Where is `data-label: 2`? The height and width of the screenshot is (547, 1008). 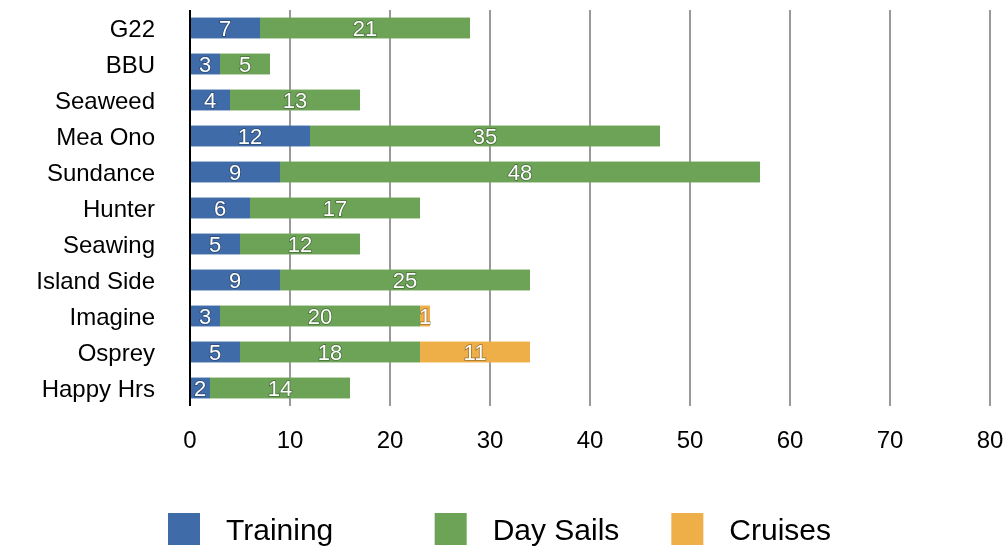
data-label: 2 is located at coordinates (200, 388).